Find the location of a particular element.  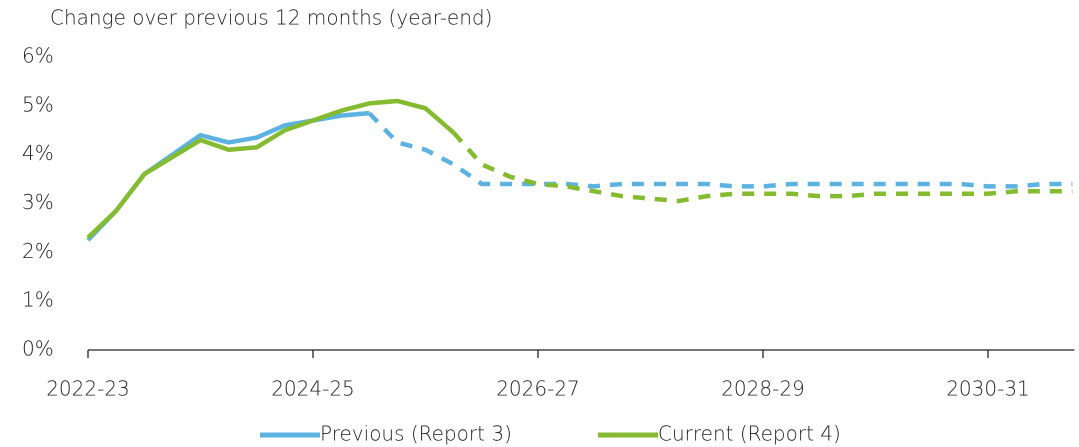

y-tick-label: 5% is located at coordinates (38, 104).